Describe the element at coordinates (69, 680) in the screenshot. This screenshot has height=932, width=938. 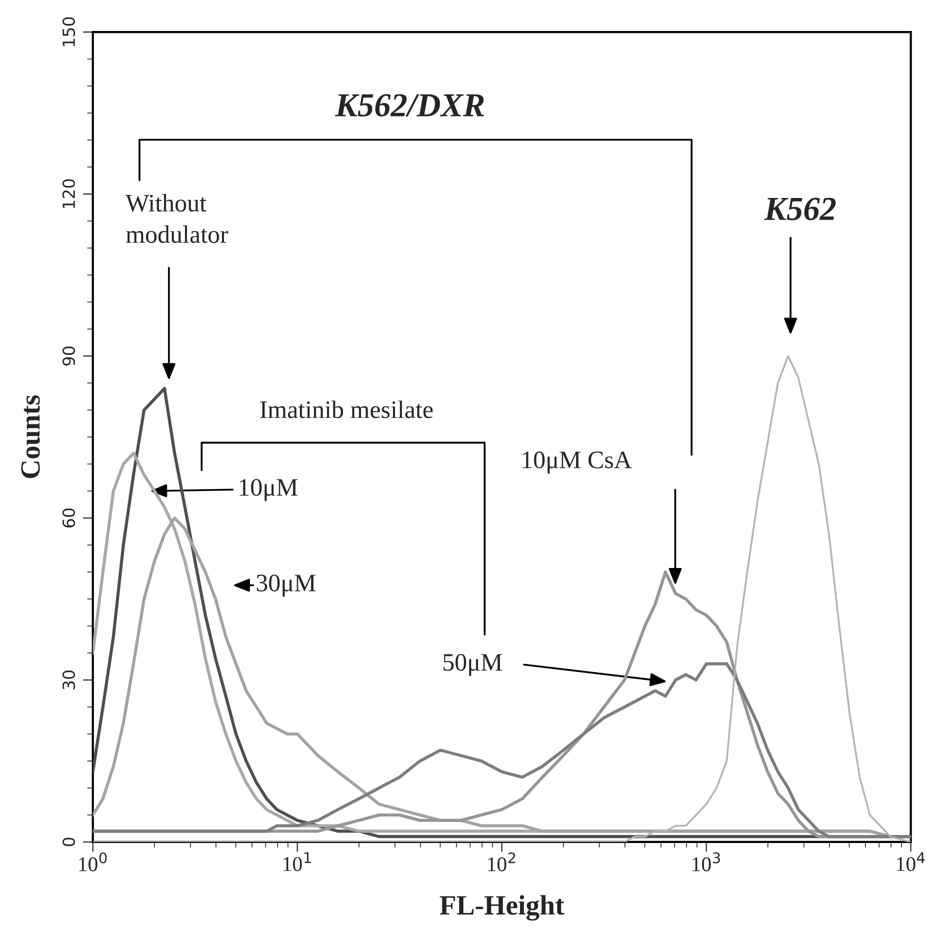
I see `y-tick-label: 30` at that location.